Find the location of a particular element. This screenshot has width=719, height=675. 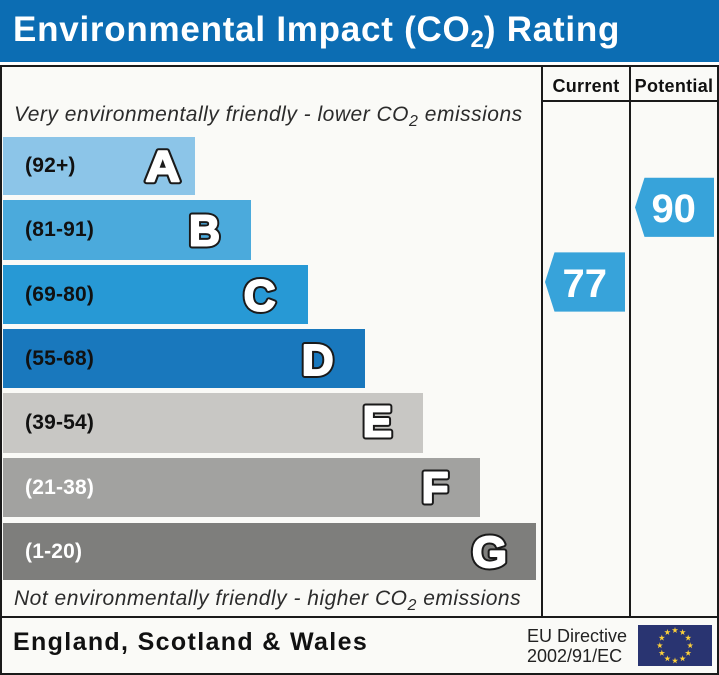

svg-text: A is located at coordinates (163, 166).